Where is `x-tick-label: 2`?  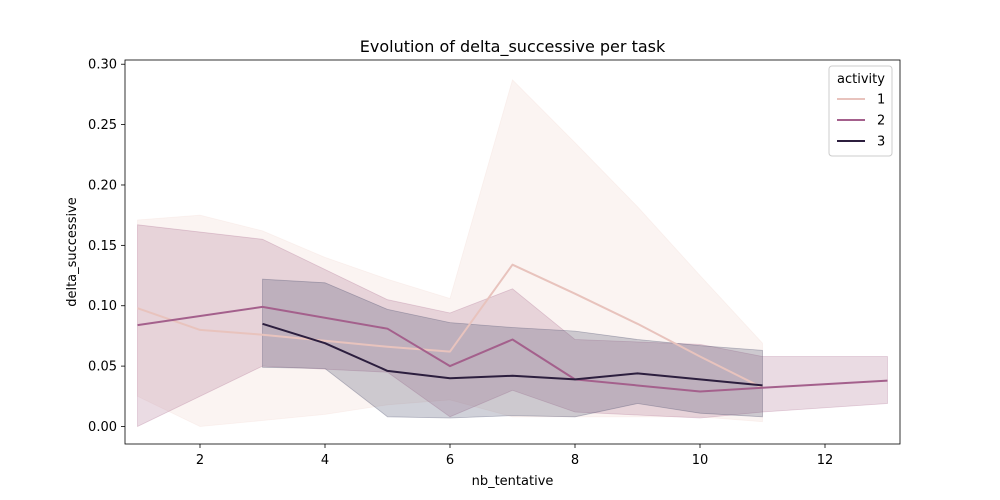
x-tick-label: 2 is located at coordinates (200, 460).